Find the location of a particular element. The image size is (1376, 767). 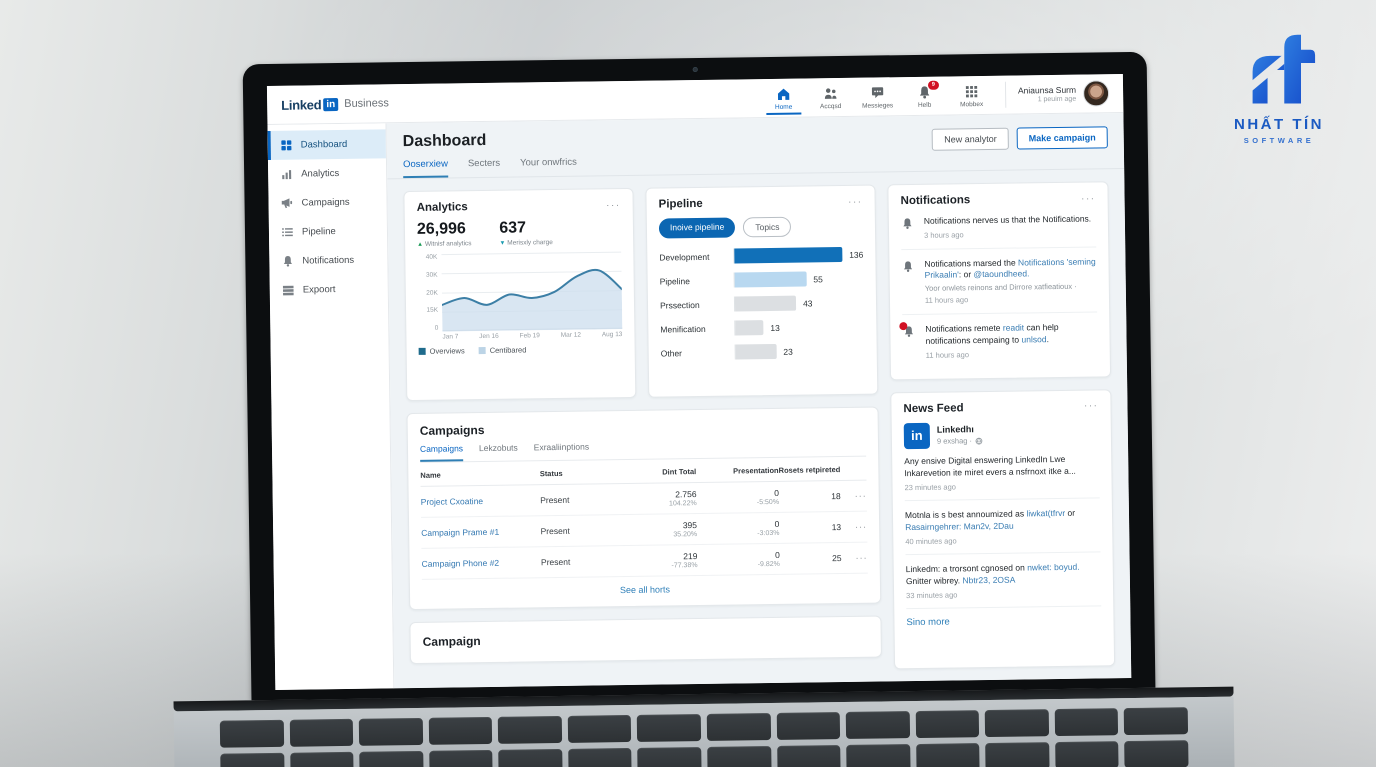

x-tick: Mar 12 is located at coordinates (570, 335).